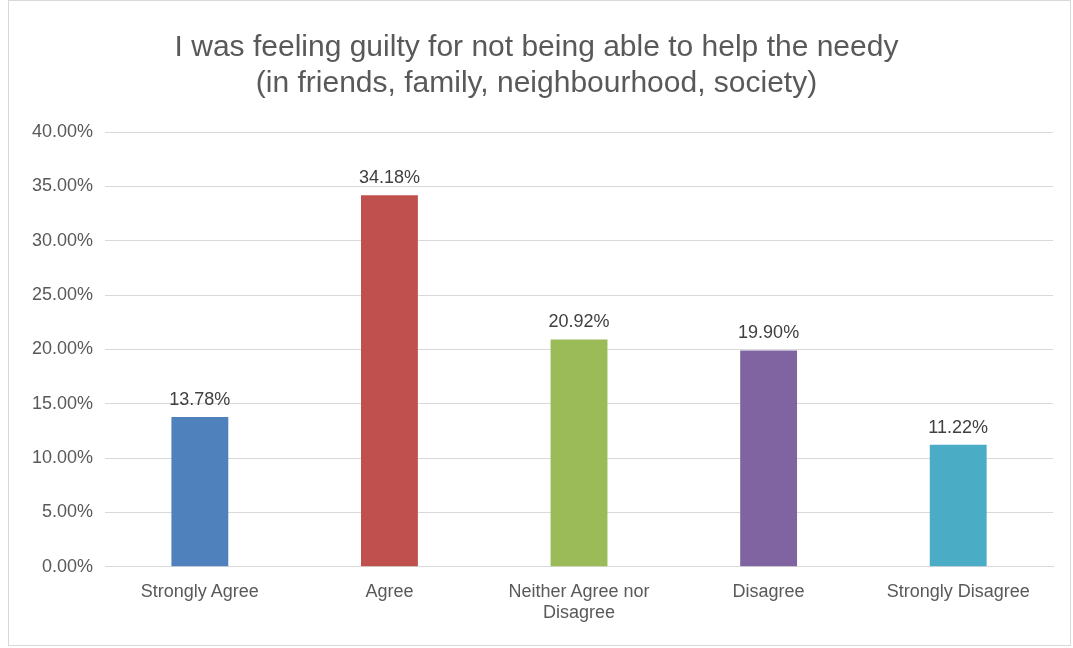 The width and height of the screenshot is (1073, 648). I want to click on data-label: 20.92%, so click(579, 321).